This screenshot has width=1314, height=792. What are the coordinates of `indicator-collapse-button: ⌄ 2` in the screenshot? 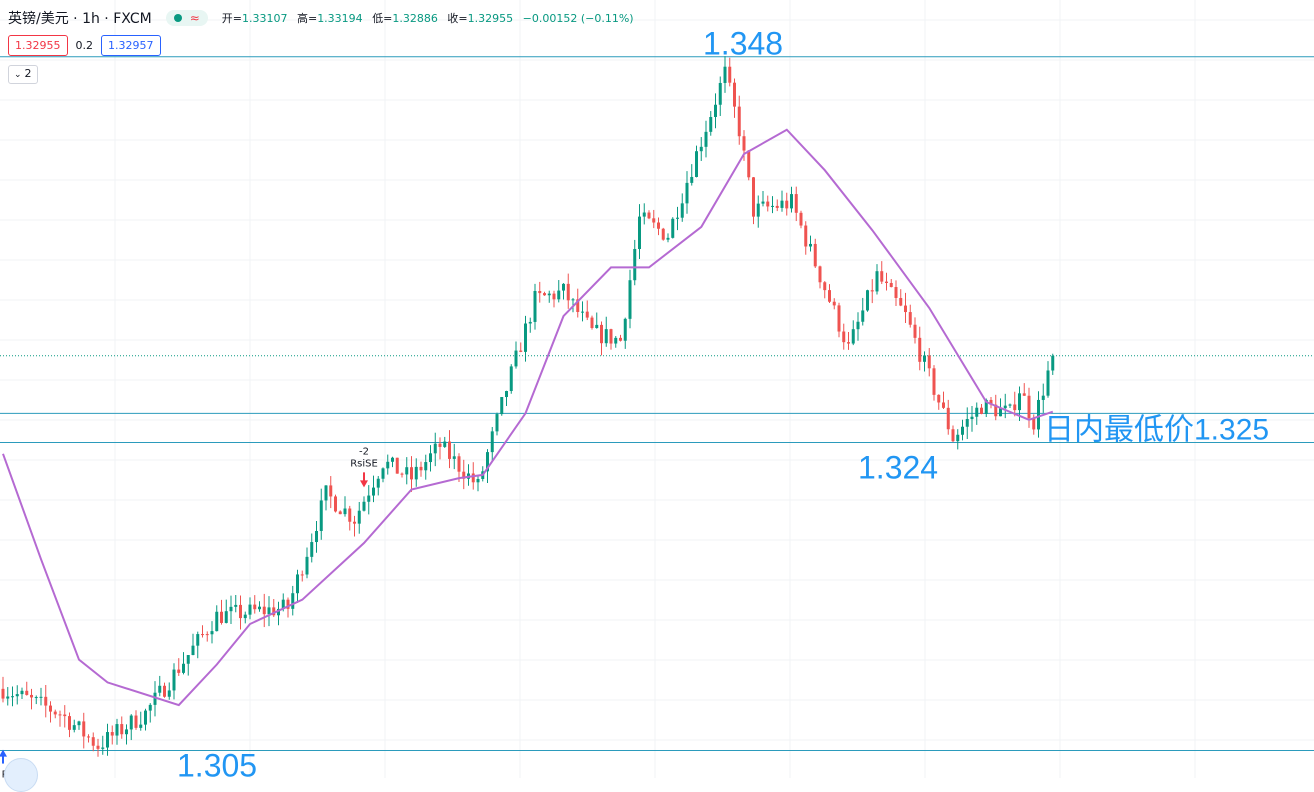 It's located at (23, 74).